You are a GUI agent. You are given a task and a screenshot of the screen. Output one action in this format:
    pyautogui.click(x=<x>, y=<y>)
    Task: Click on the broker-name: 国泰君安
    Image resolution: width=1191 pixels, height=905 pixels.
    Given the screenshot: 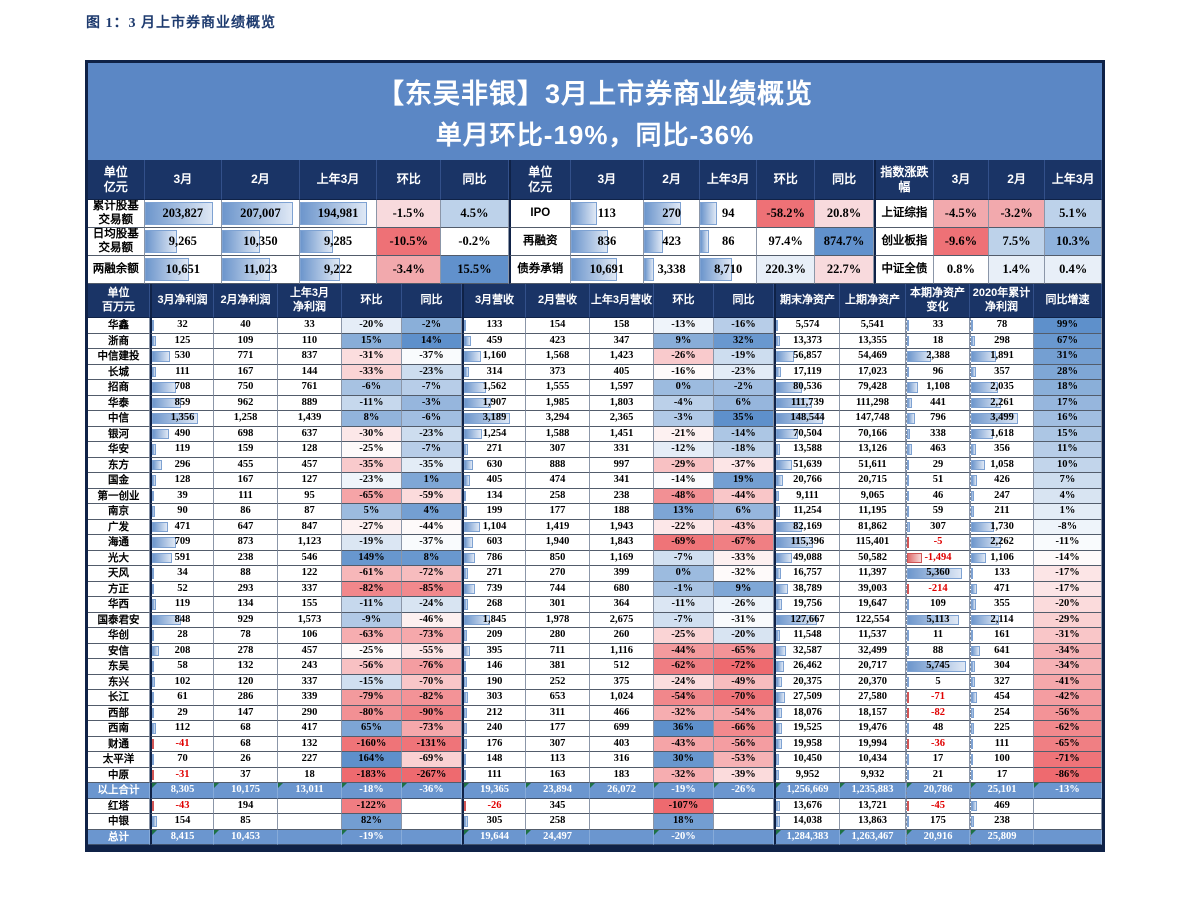 What is the action you would take?
    pyautogui.click(x=119, y=620)
    